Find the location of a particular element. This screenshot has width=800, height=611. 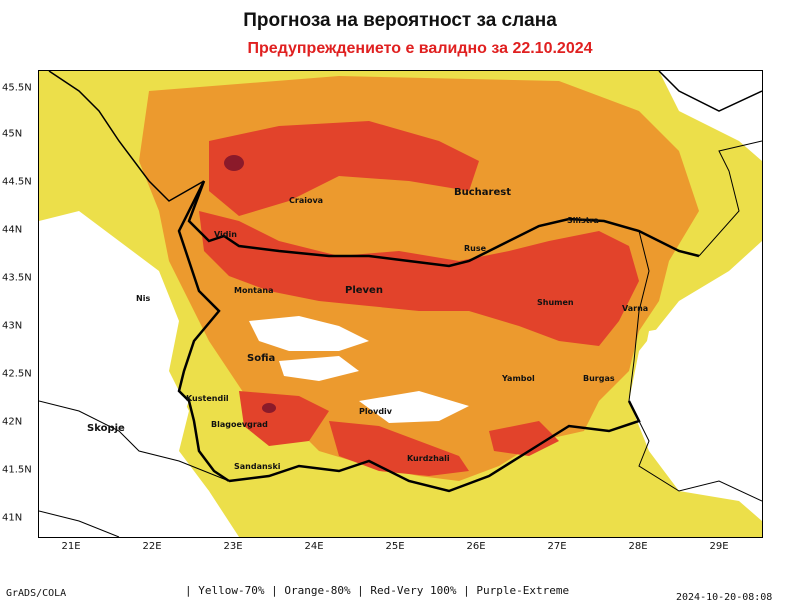

lon-tick: 24E is located at coordinates (314, 546).